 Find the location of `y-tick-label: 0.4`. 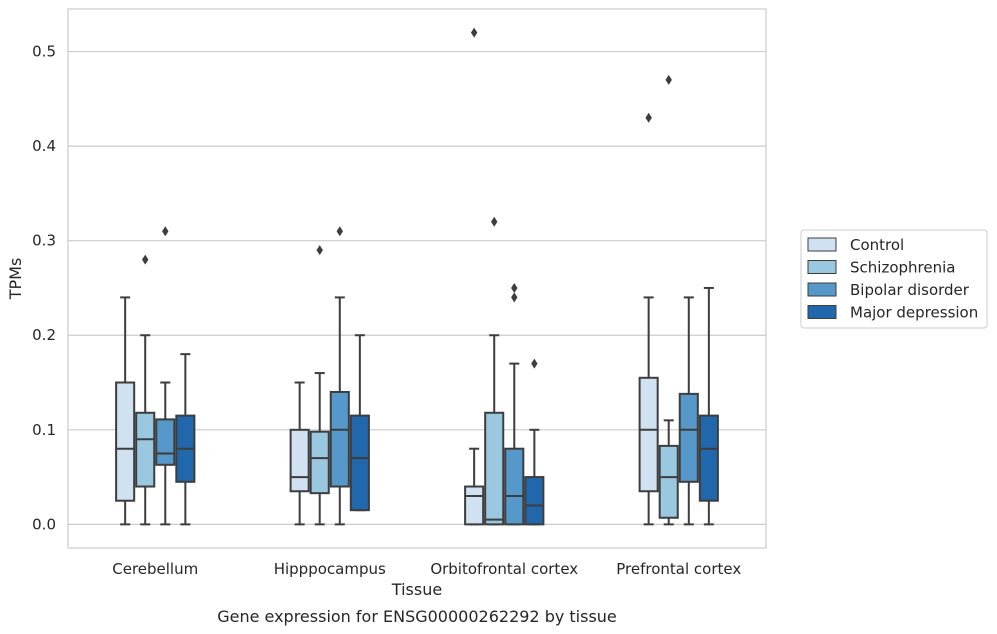

y-tick-label: 0.4 is located at coordinates (44, 146).